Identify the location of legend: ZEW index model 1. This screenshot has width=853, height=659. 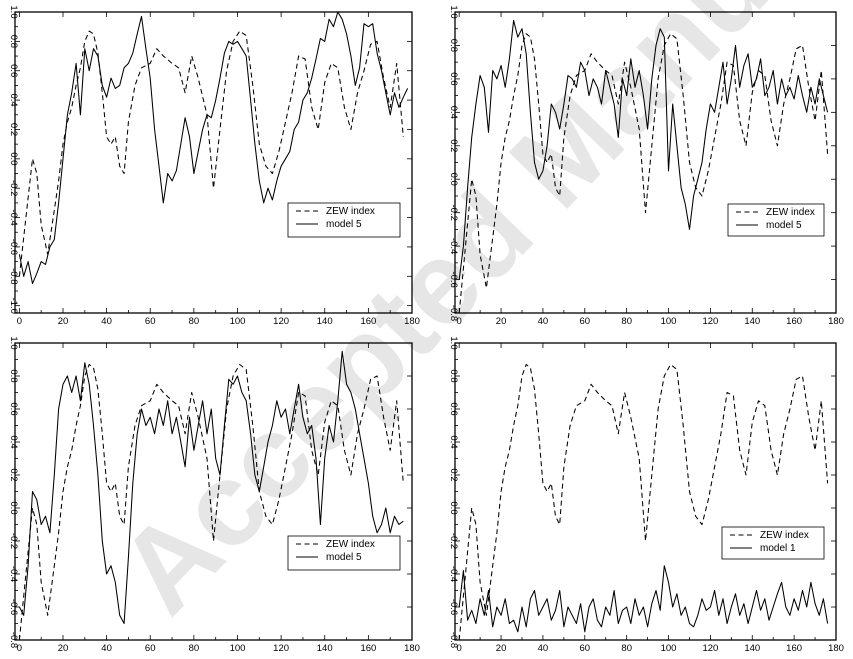
(773, 543).